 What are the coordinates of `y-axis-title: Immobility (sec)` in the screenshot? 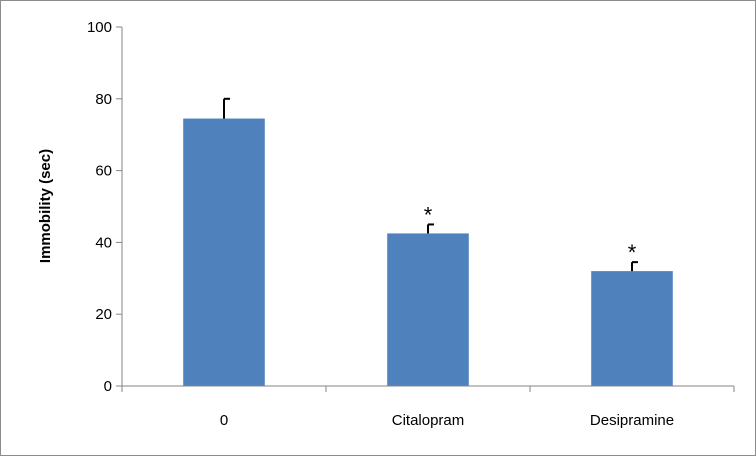 It's located at (45, 206).